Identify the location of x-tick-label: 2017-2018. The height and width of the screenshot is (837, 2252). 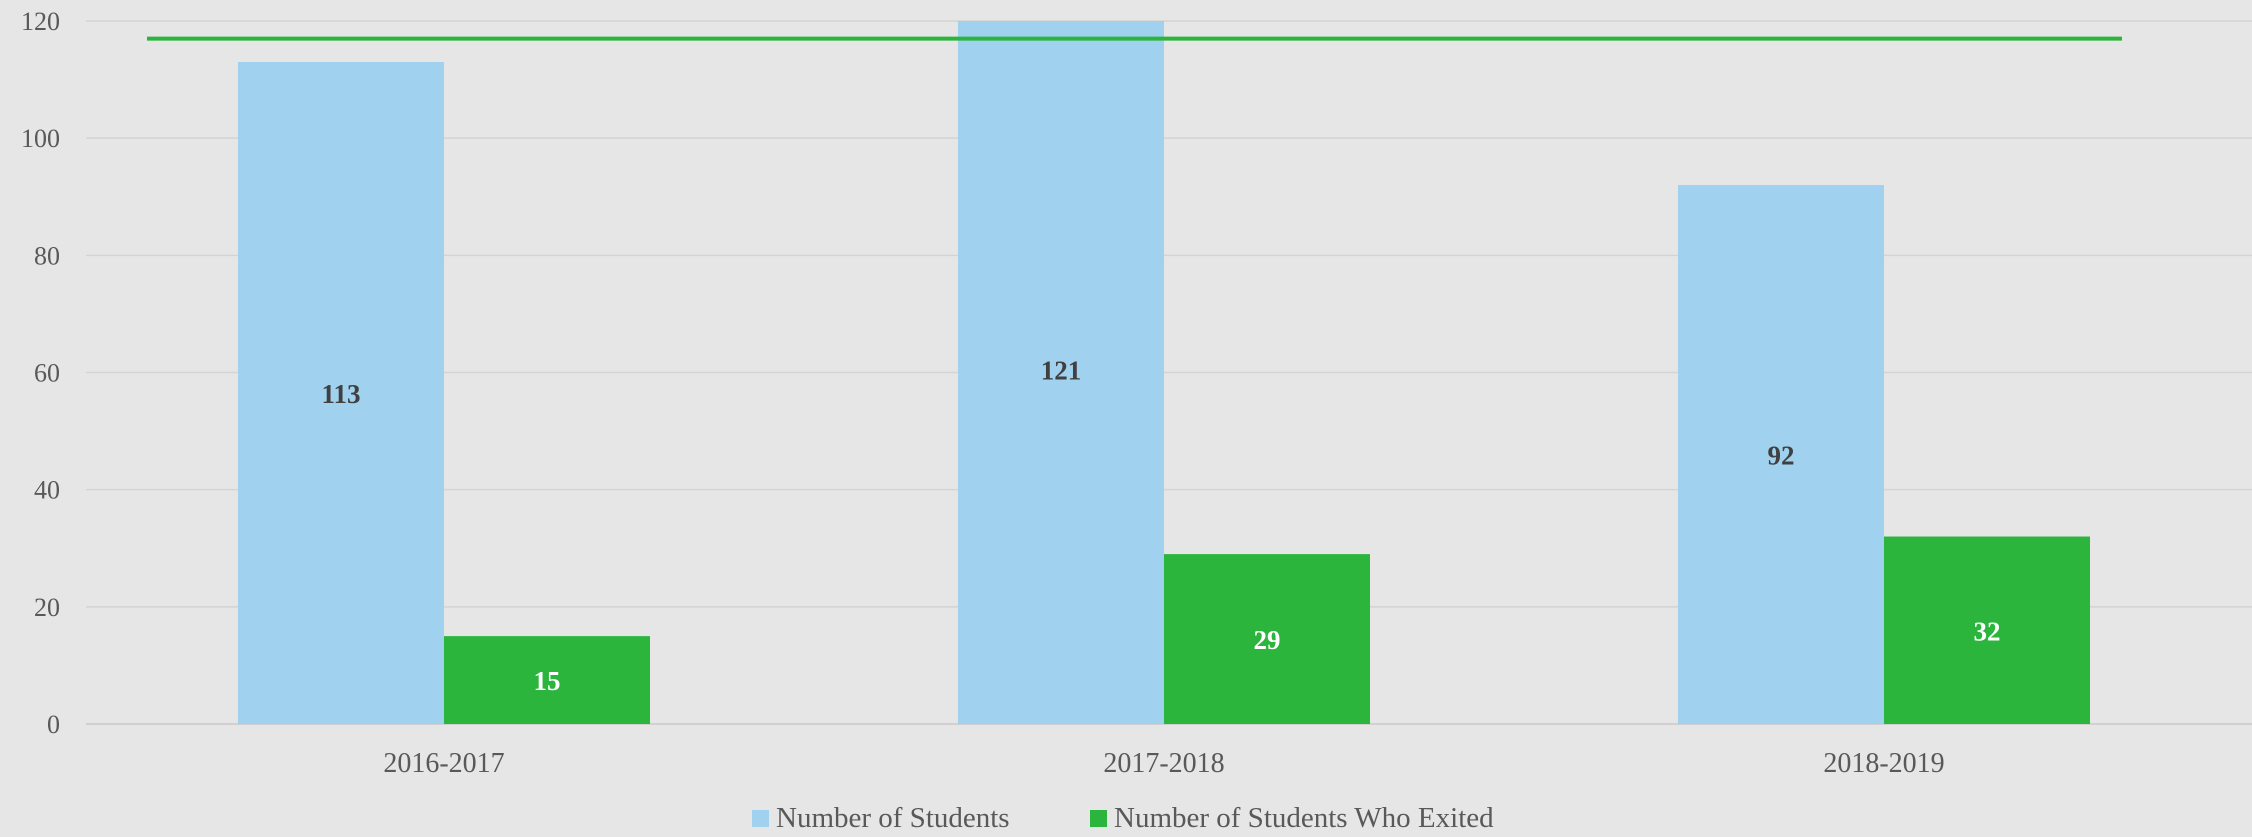
(1163, 763).